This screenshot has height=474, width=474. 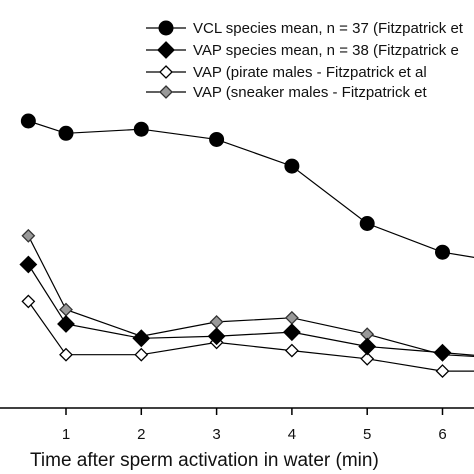 What do you see at coordinates (292, 434) in the screenshot?
I see `x-tick-label: 4` at bounding box center [292, 434].